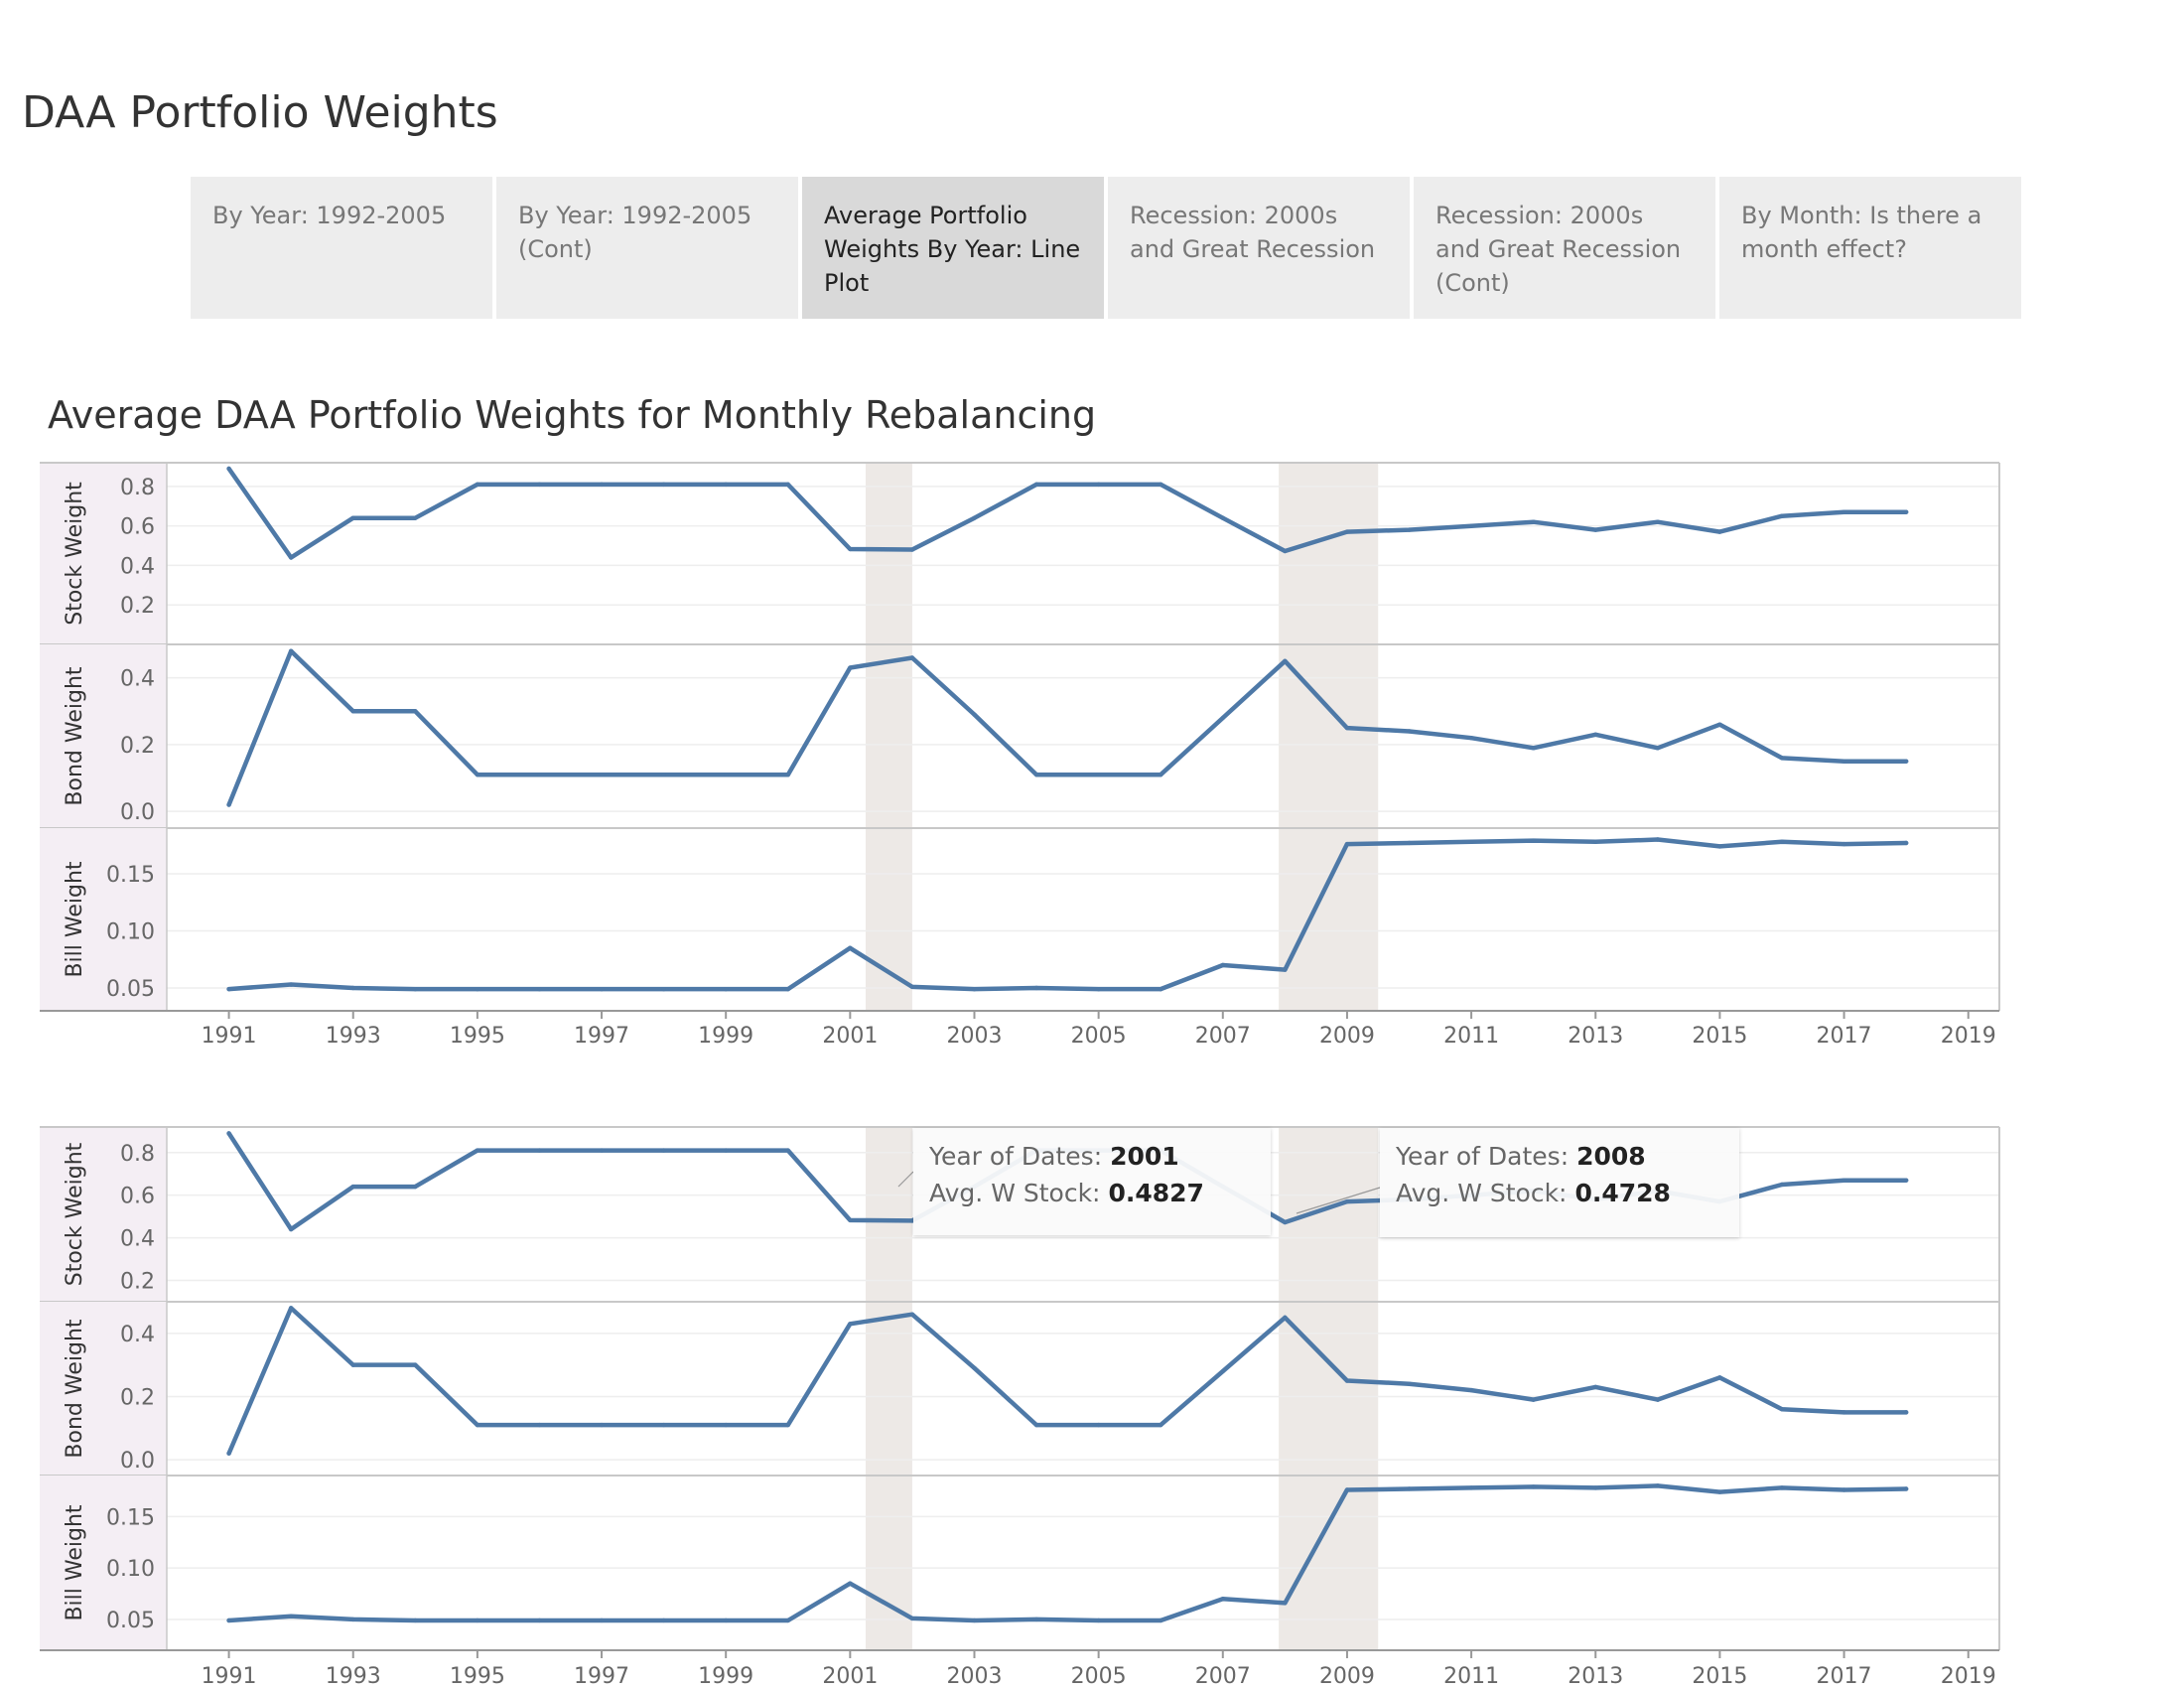 This screenshot has height=1688, width=2184. Describe the element at coordinates (1719, 1036) in the screenshot. I see `x-tick-label: 2015` at that location.